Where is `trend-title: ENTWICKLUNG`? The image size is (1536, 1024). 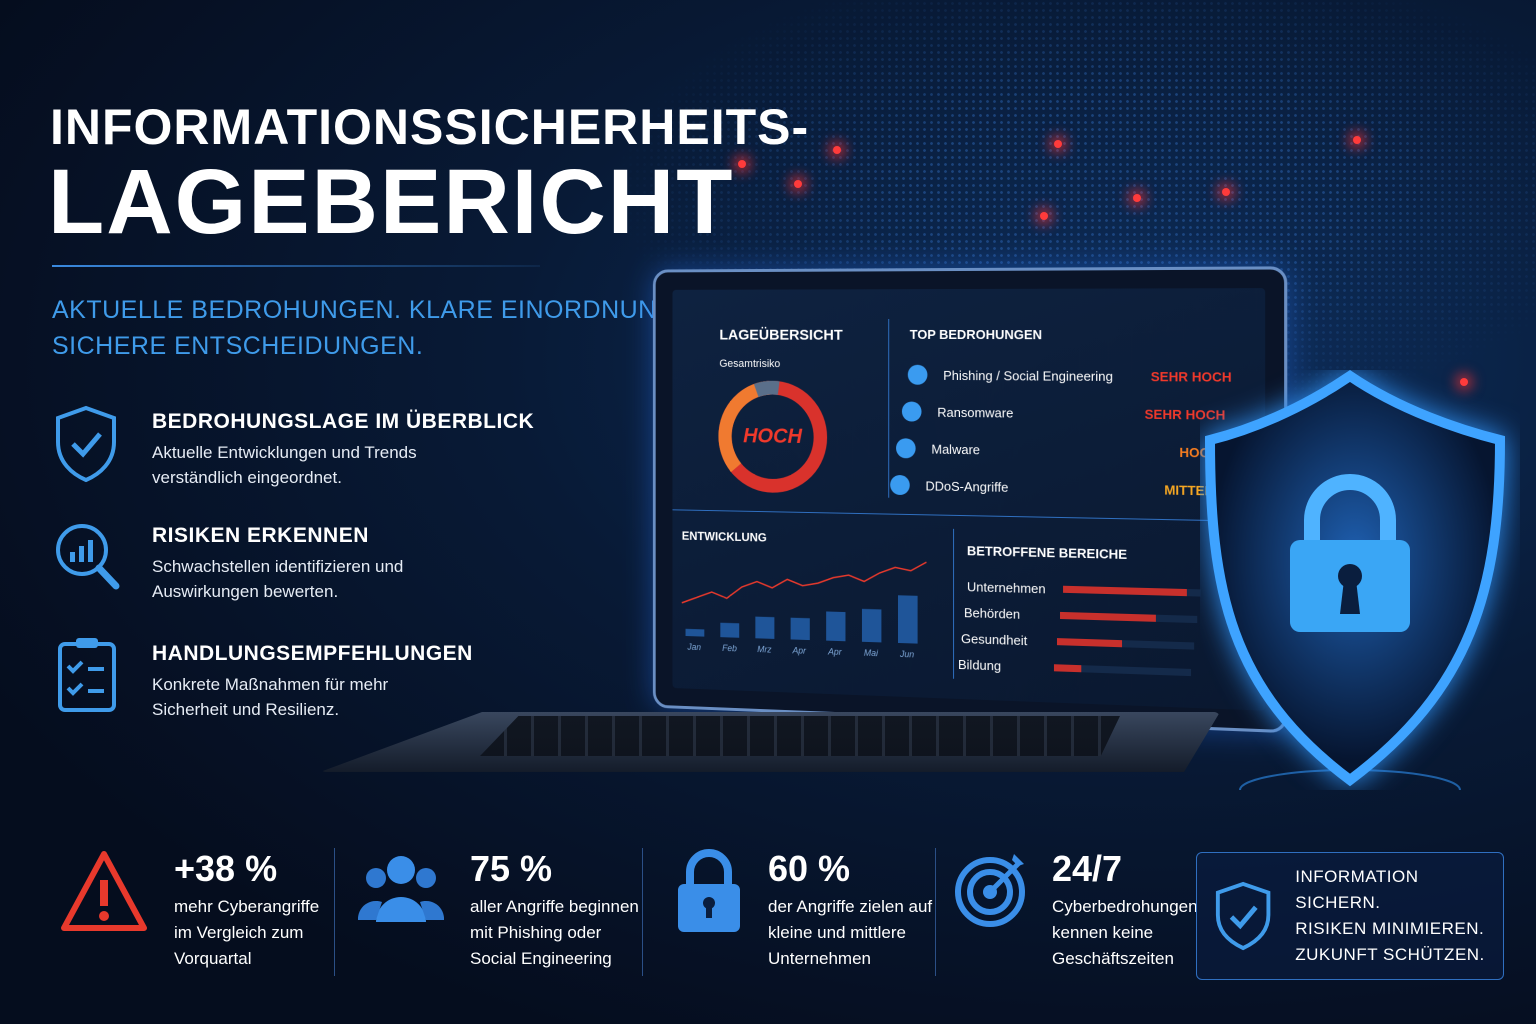 trend-title: ENTWICKLUNG is located at coordinates (724, 537).